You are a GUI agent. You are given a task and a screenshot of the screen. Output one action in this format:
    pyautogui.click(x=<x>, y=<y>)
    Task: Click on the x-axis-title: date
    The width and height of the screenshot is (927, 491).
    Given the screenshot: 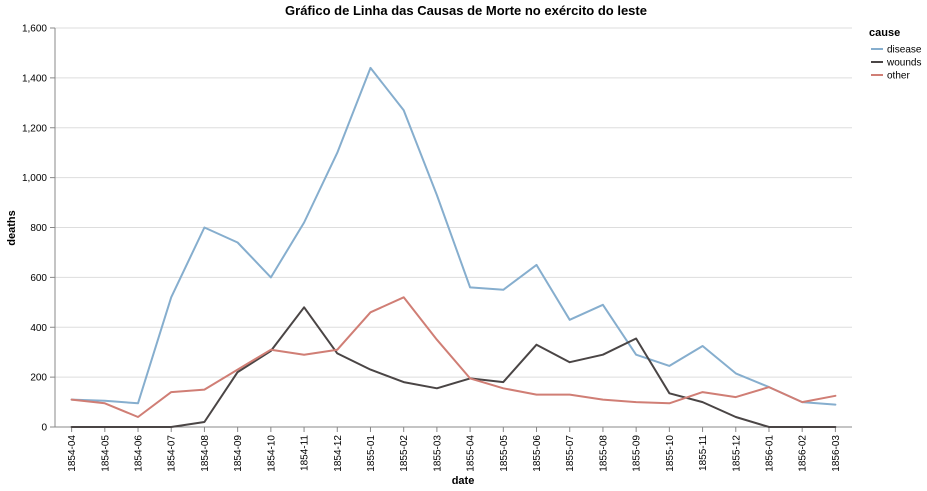 What is the action you would take?
    pyautogui.click(x=463, y=481)
    